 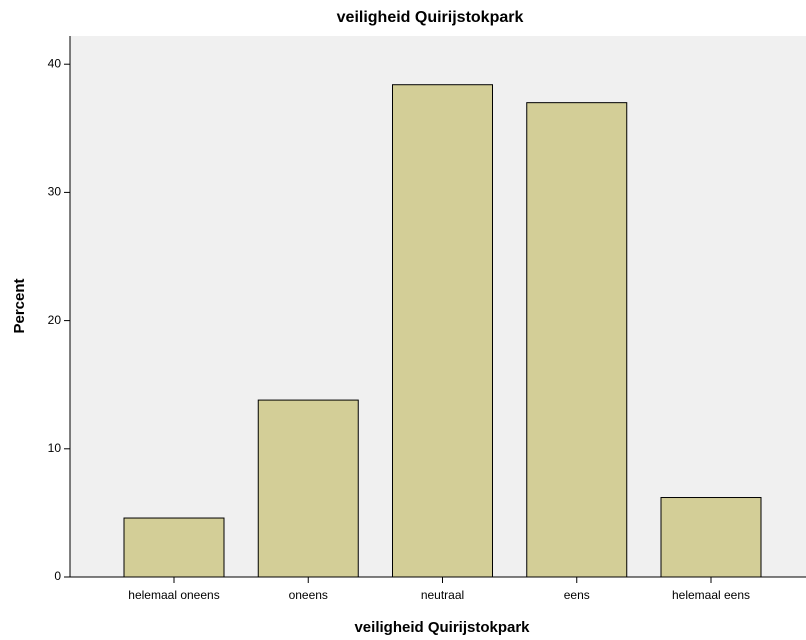 I want to click on x-tick-label: neutraal, so click(x=442, y=595).